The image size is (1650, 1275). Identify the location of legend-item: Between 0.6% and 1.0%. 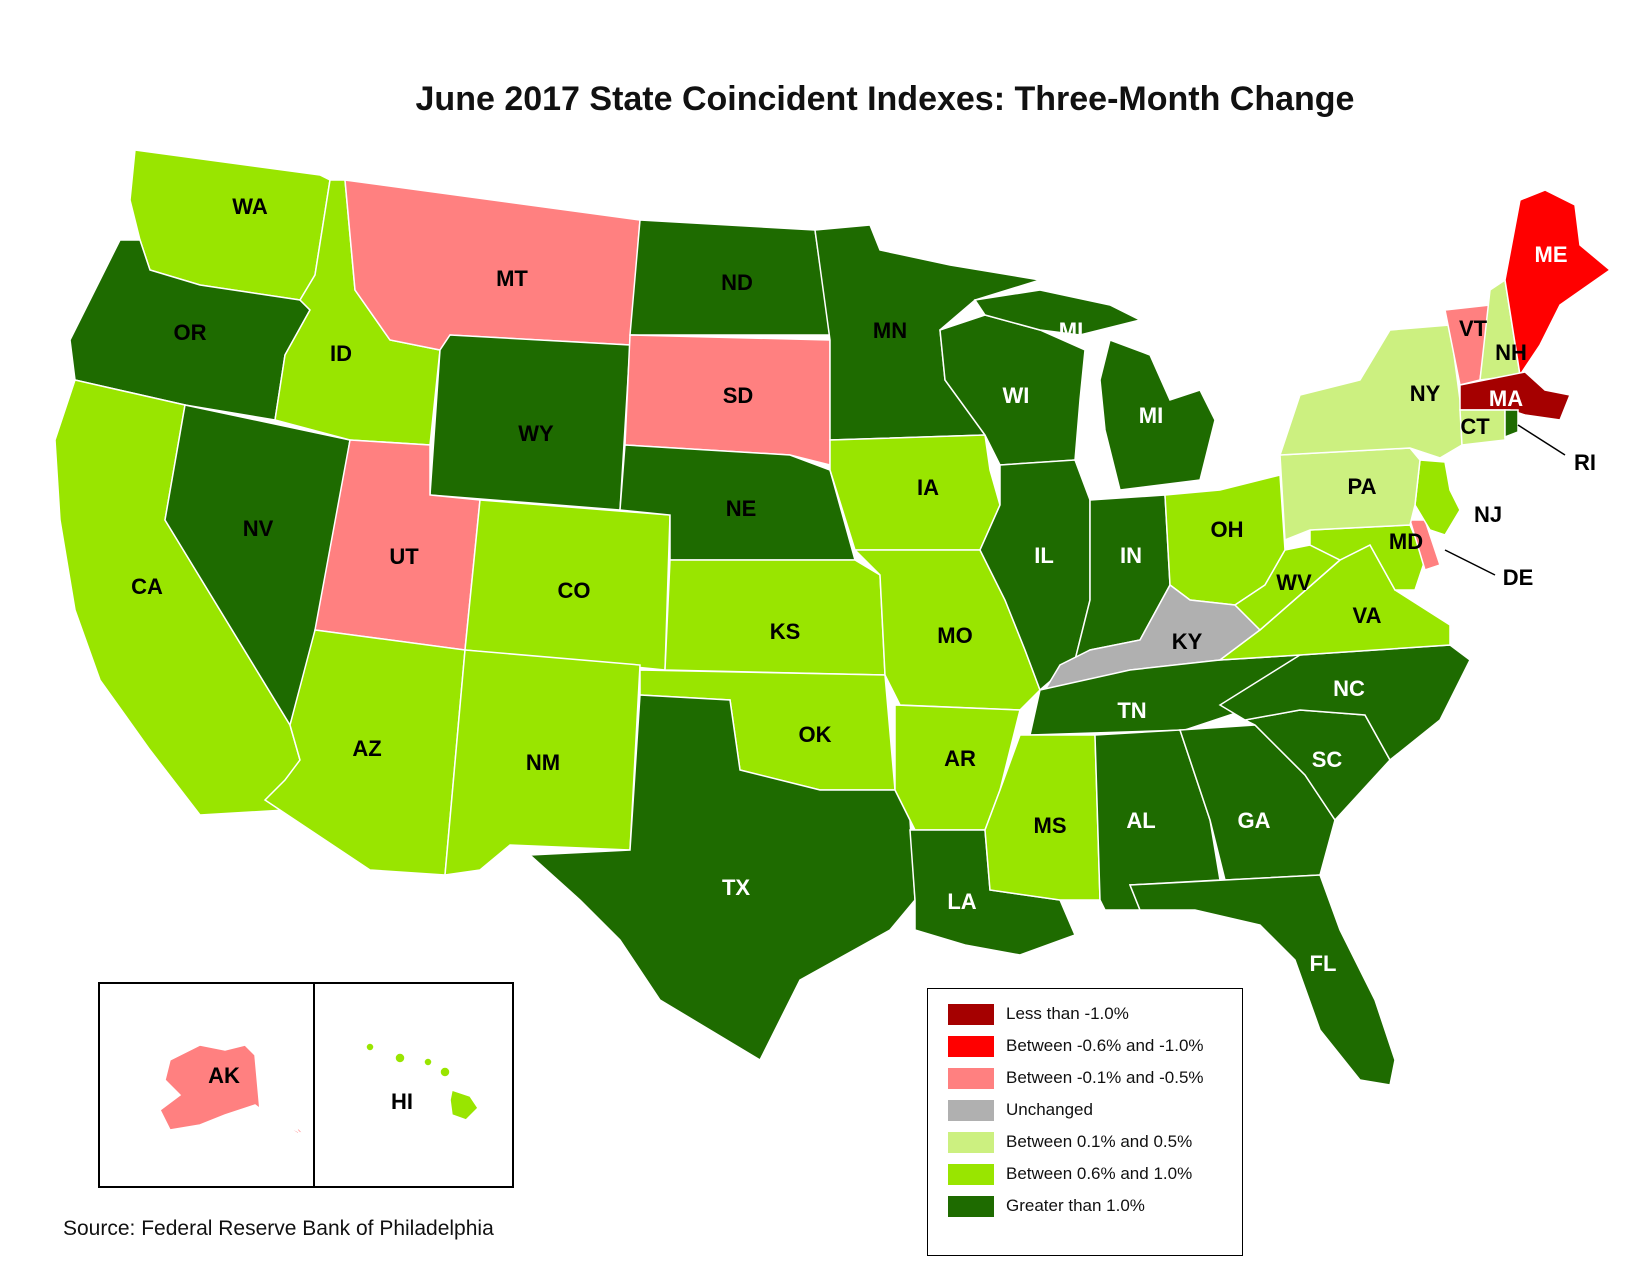
(1070, 1174).